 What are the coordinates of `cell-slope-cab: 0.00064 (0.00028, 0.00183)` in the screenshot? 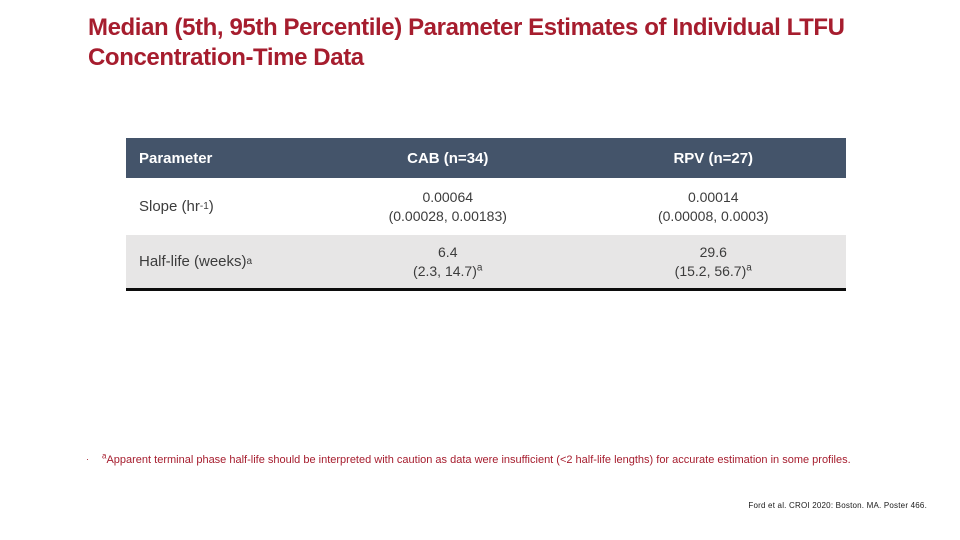 It's located at (448, 206).